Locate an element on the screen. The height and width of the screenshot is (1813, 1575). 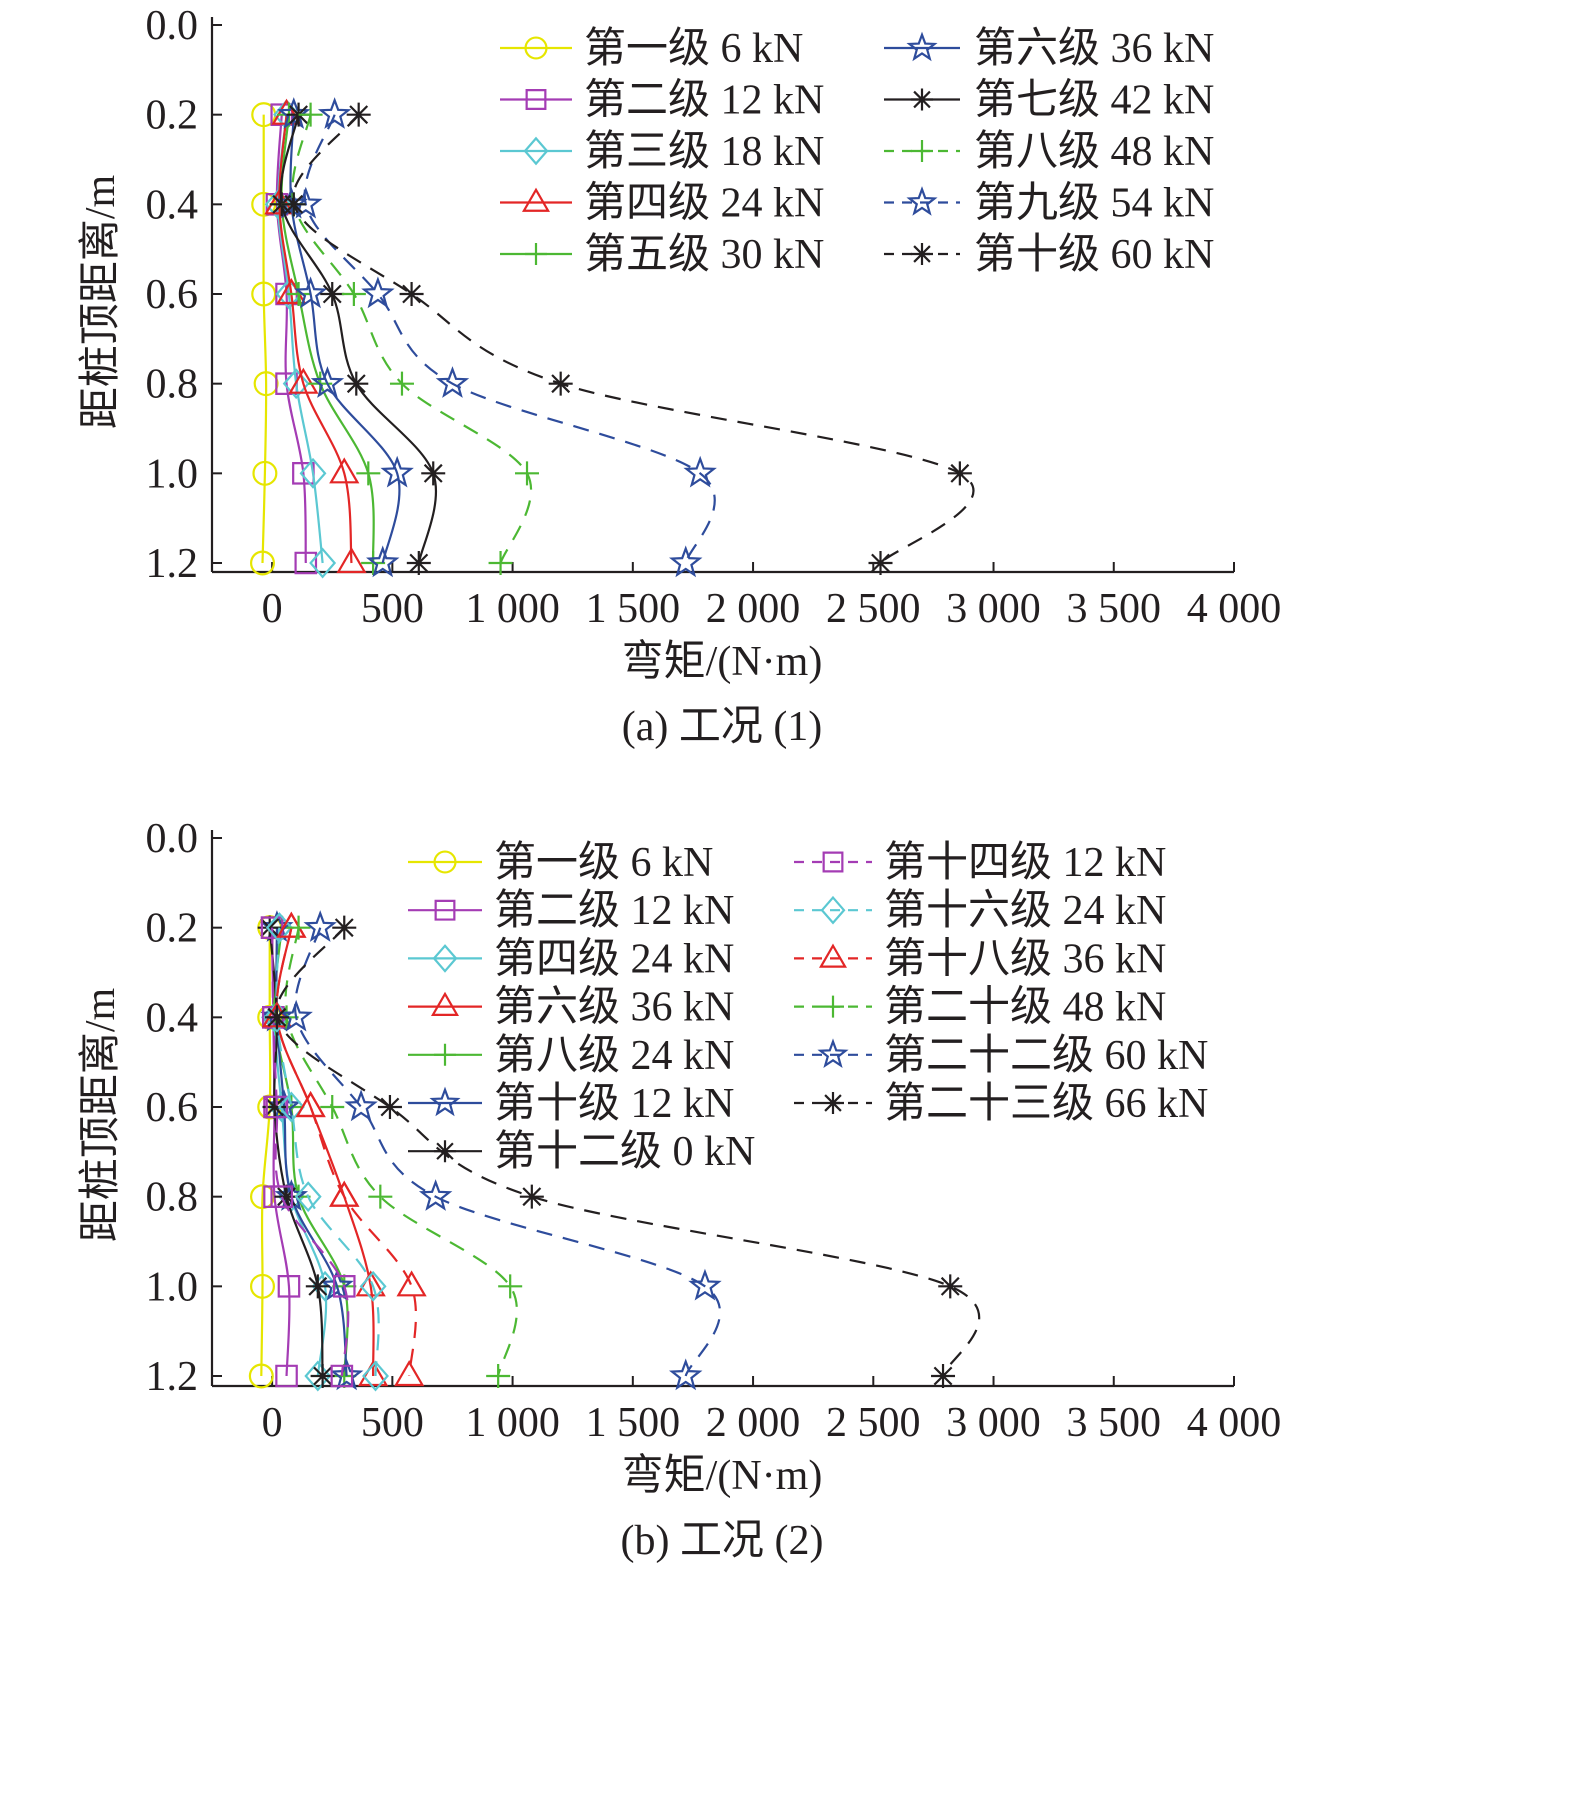
legend-label: 第二级 12 kN is located at coordinates (614, 911).